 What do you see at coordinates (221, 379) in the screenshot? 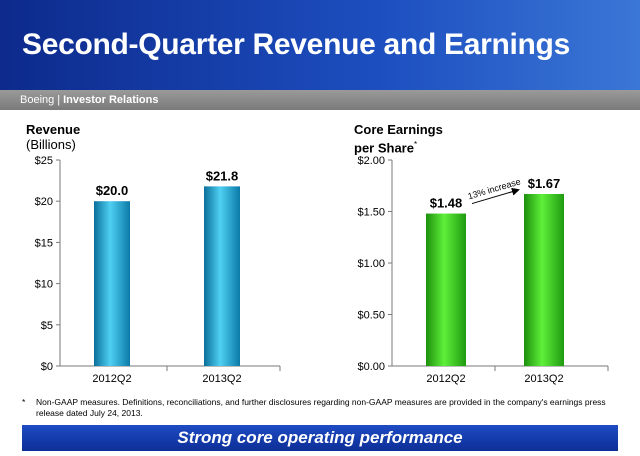
I see `revenue-category-label: 2013Q2` at bounding box center [221, 379].